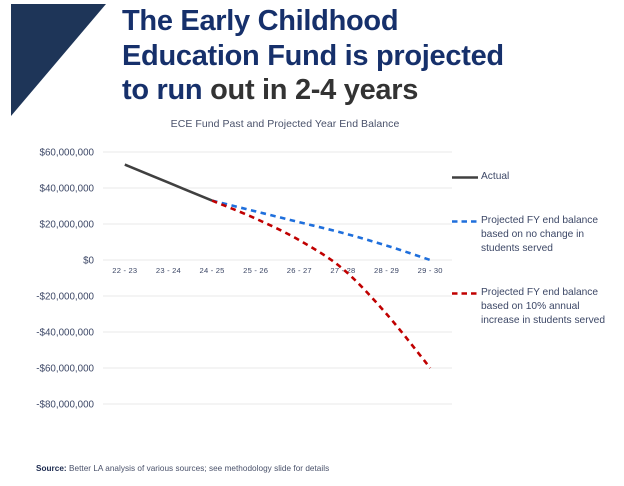 This screenshot has height=486, width=624. I want to click on y-axis-tick-label: $40,000,000, so click(67, 189).